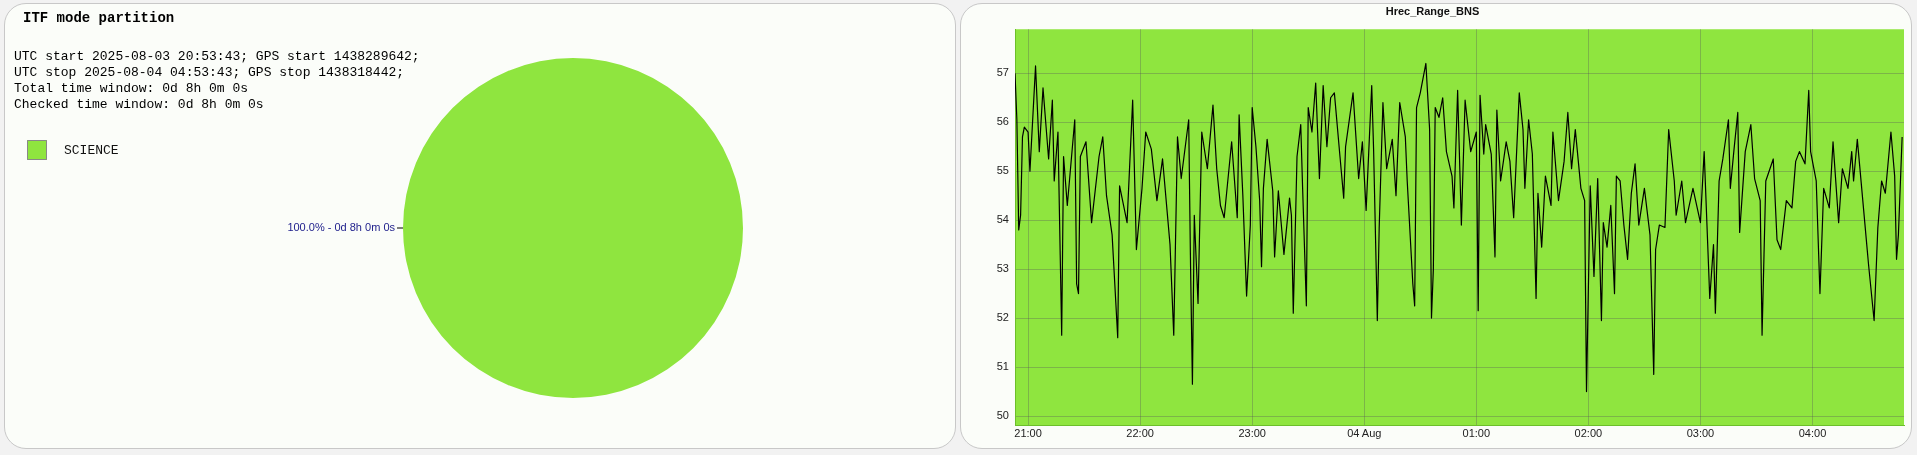 The image size is (1917, 455). Describe the element at coordinates (1002, 366) in the screenshot. I see `y-tick-label: 51` at that location.